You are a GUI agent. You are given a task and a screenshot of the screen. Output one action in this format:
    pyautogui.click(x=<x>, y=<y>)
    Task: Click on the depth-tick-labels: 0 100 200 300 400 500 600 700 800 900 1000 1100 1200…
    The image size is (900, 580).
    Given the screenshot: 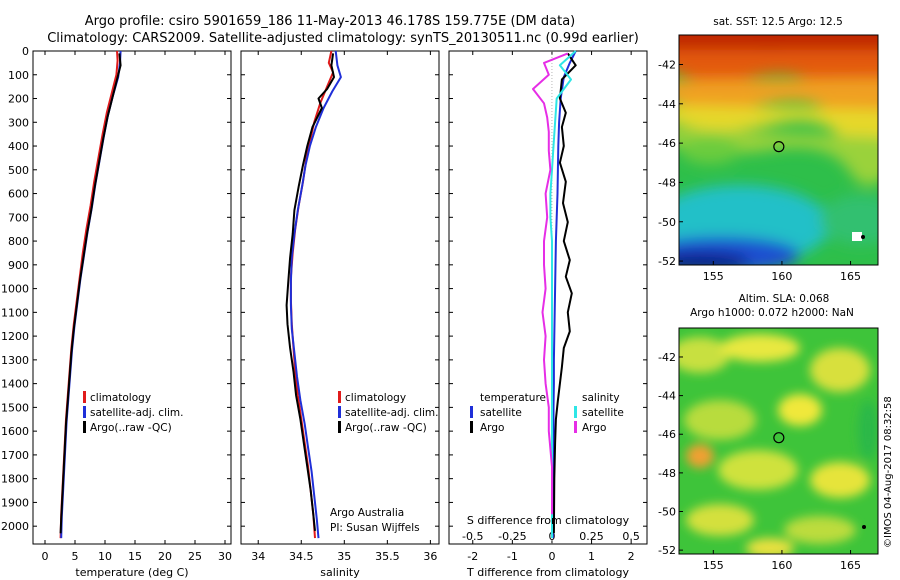 What is the action you would take?
    pyautogui.click(x=15, y=289)
    